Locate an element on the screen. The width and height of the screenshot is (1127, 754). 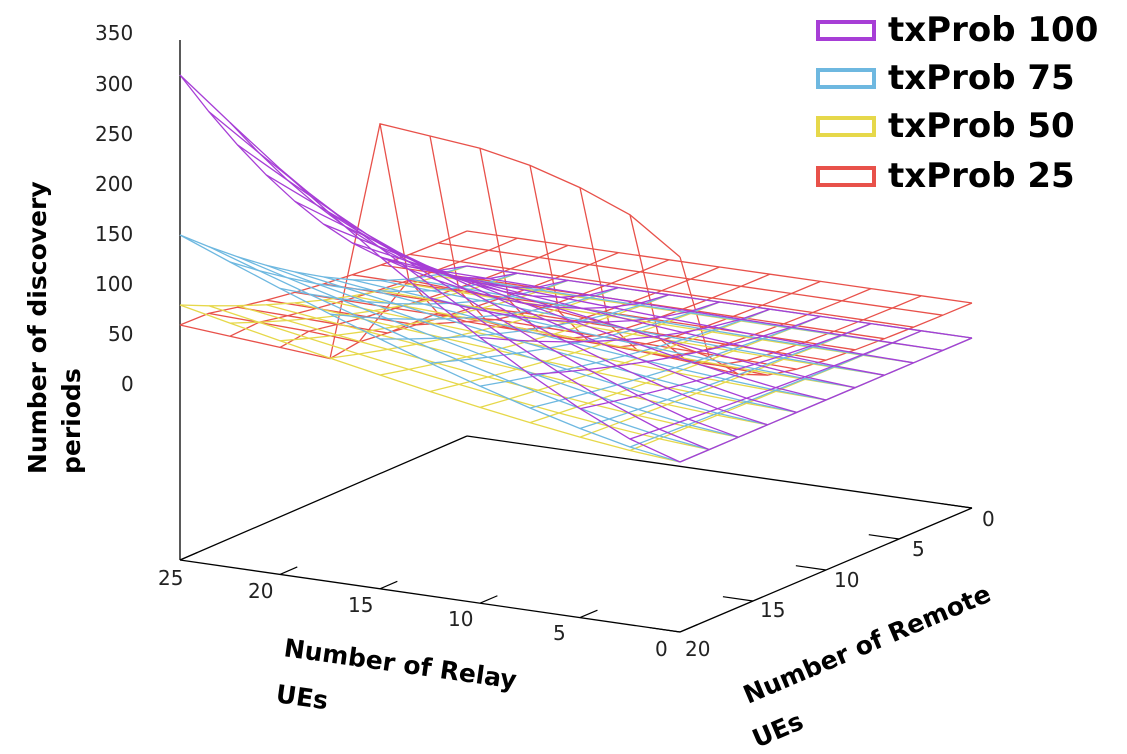
relay-tick-label: 10 is located at coordinates (460, 619).